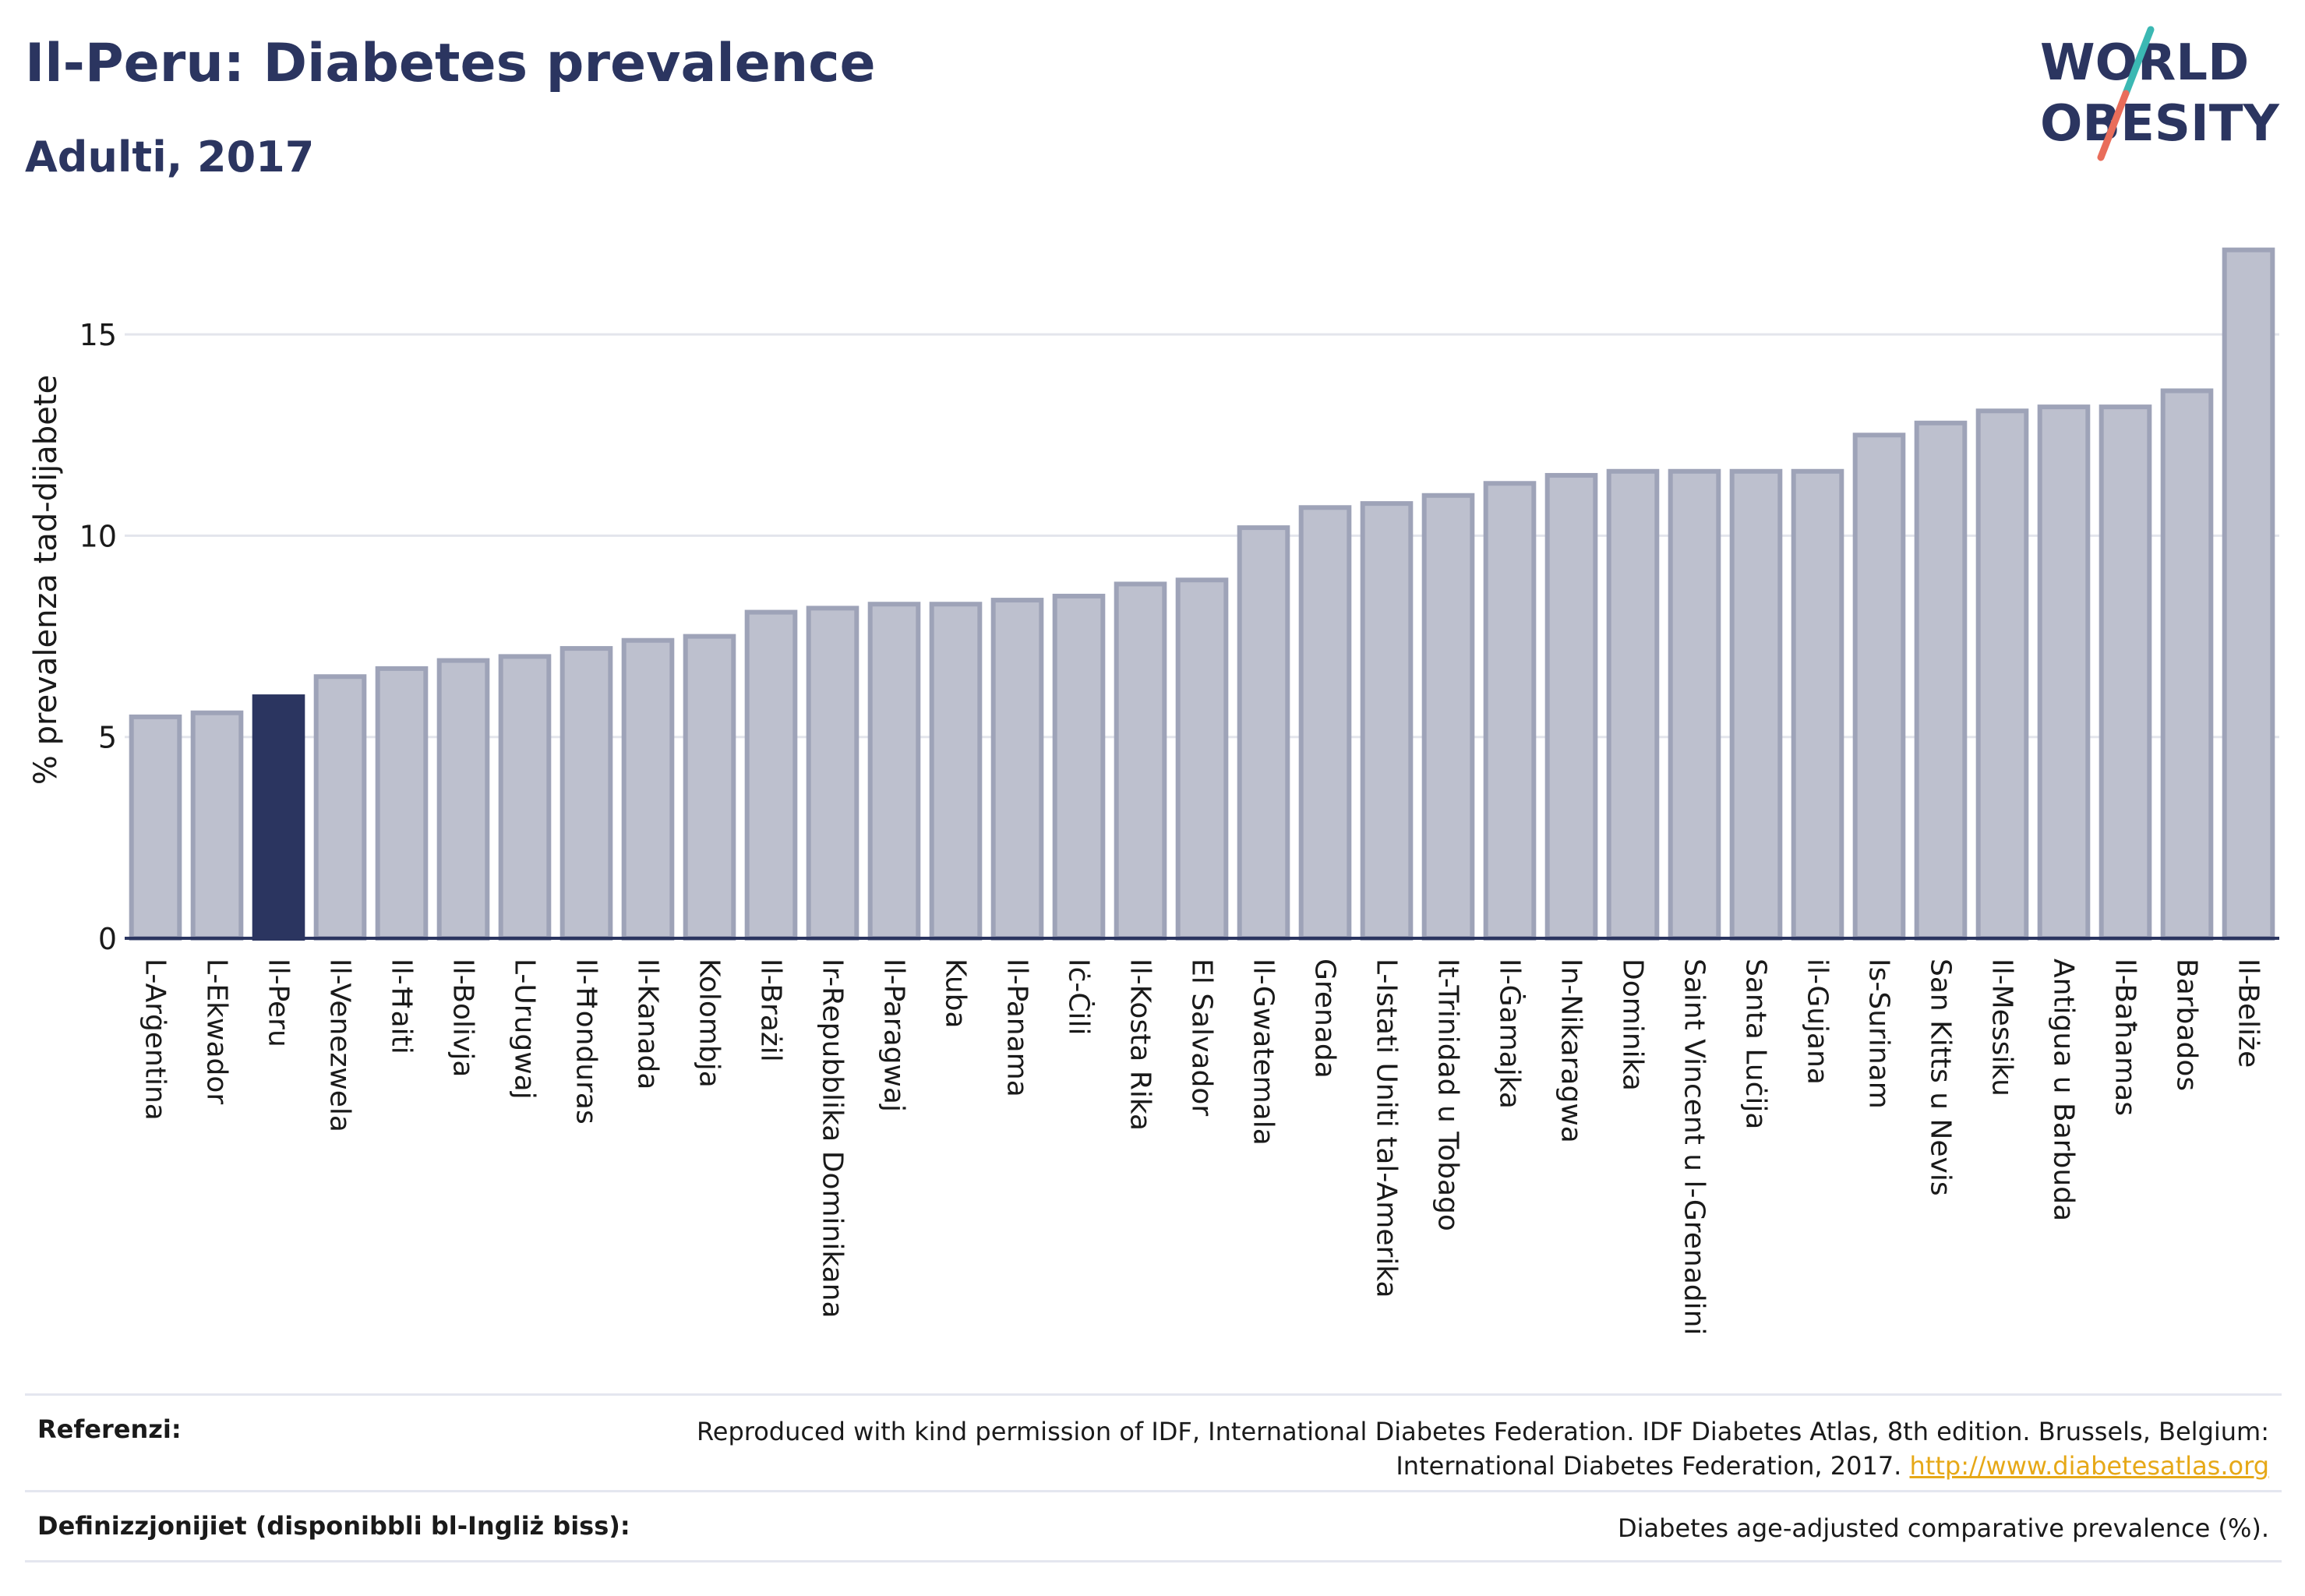 Image resolution: width=2305 pixels, height=1596 pixels. What do you see at coordinates (2248, 1013) in the screenshot?
I see `x-tick-label: Il-Beliże` at bounding box center [2248, 1013].